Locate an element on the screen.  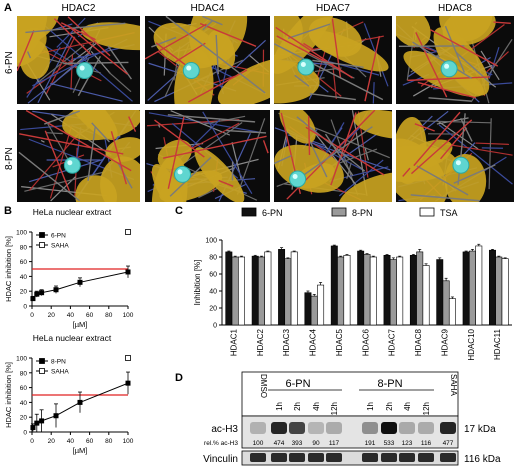
legend-marker is located at coordinates (42, 371).